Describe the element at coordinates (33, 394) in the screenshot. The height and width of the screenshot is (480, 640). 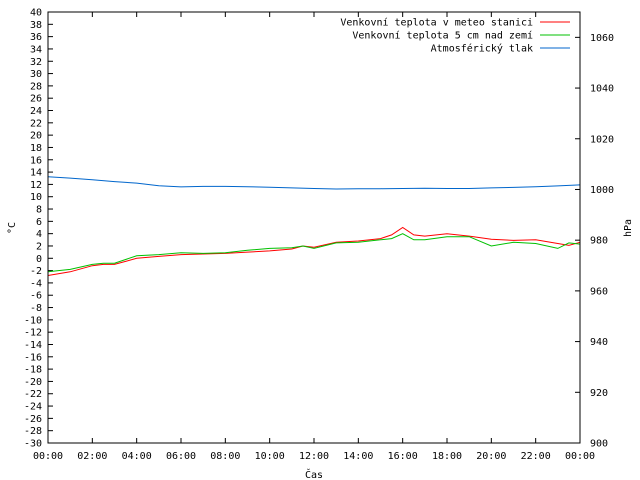
I see `y-tick-label: -22` at that location.